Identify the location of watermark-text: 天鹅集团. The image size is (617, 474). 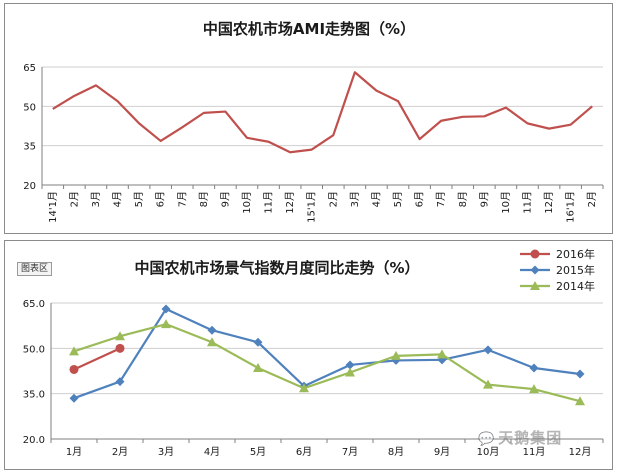
(530, 438).